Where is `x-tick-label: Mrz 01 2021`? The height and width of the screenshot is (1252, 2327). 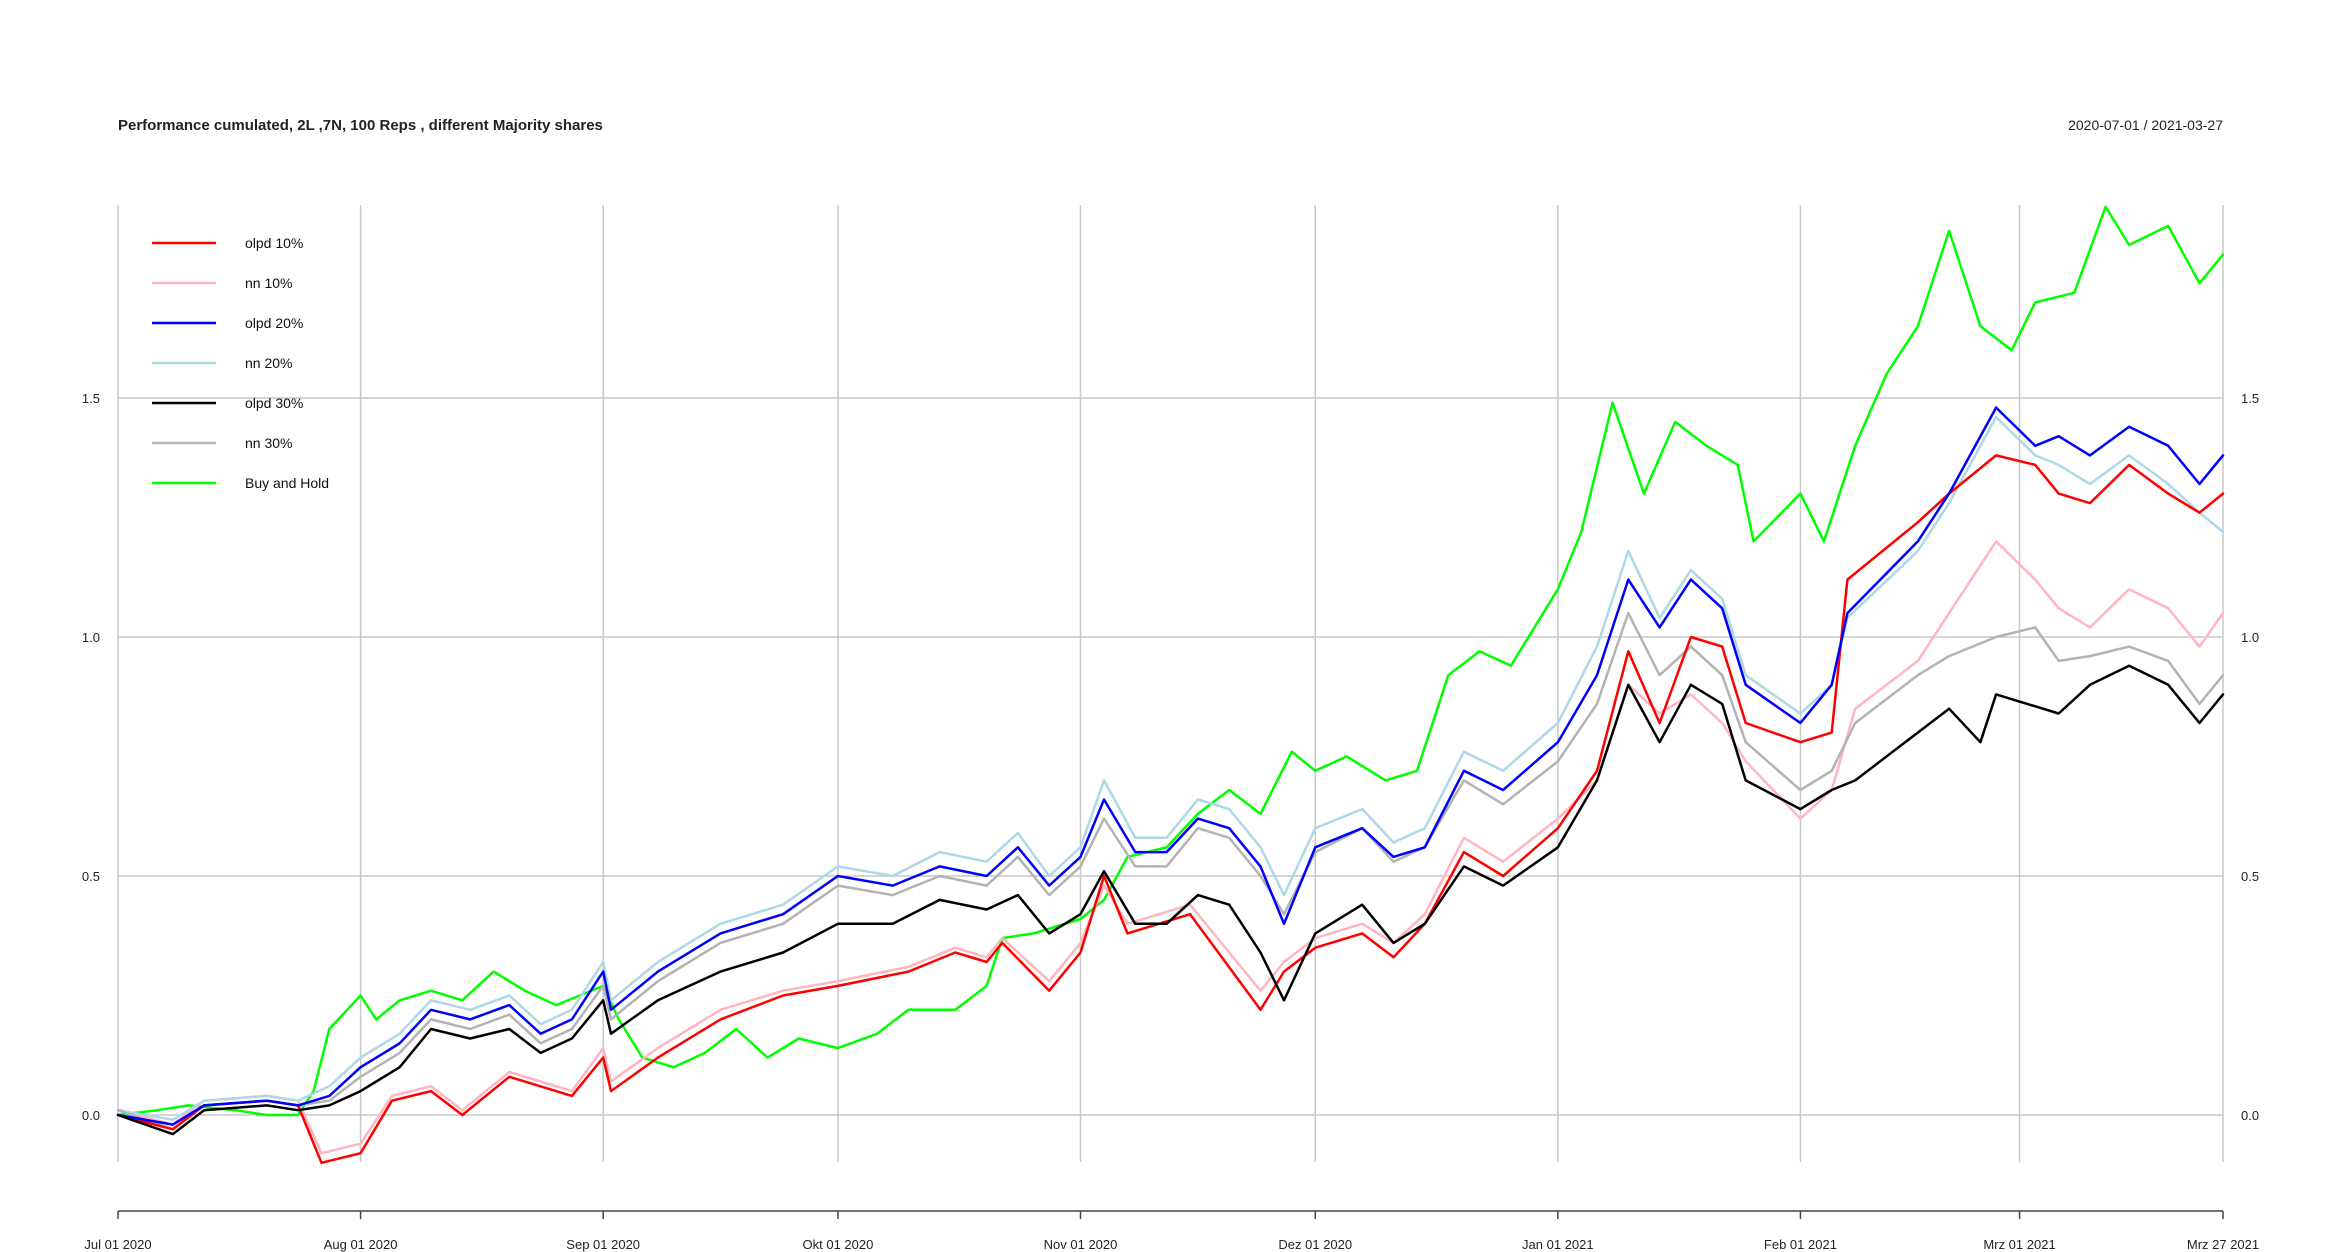 x-tick-label: Mrz 01 2021 is located at coordinates (2019, 1244).